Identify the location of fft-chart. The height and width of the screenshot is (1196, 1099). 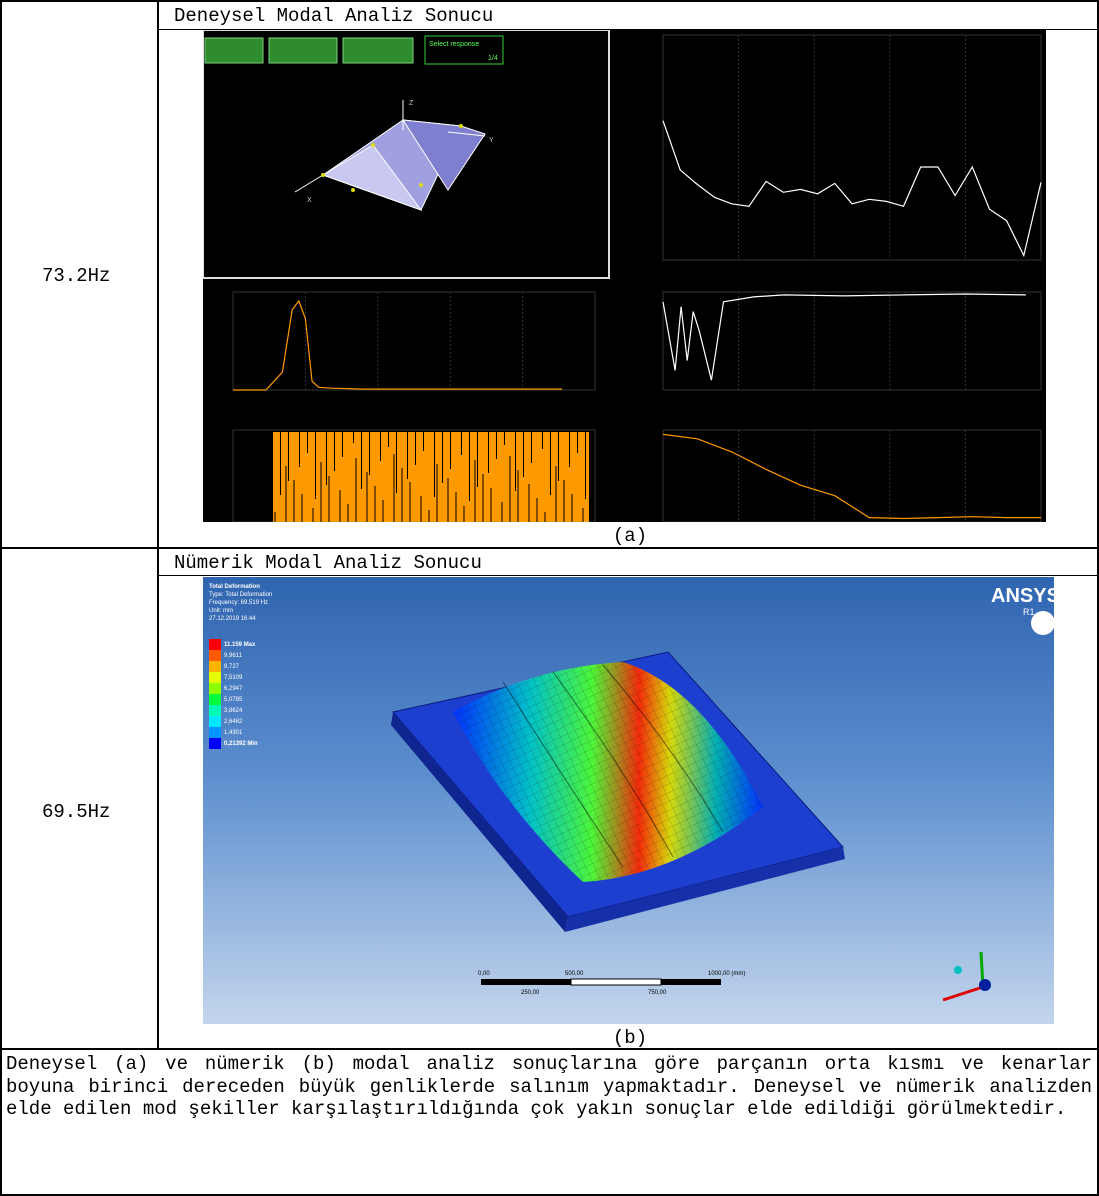
(852, 475).